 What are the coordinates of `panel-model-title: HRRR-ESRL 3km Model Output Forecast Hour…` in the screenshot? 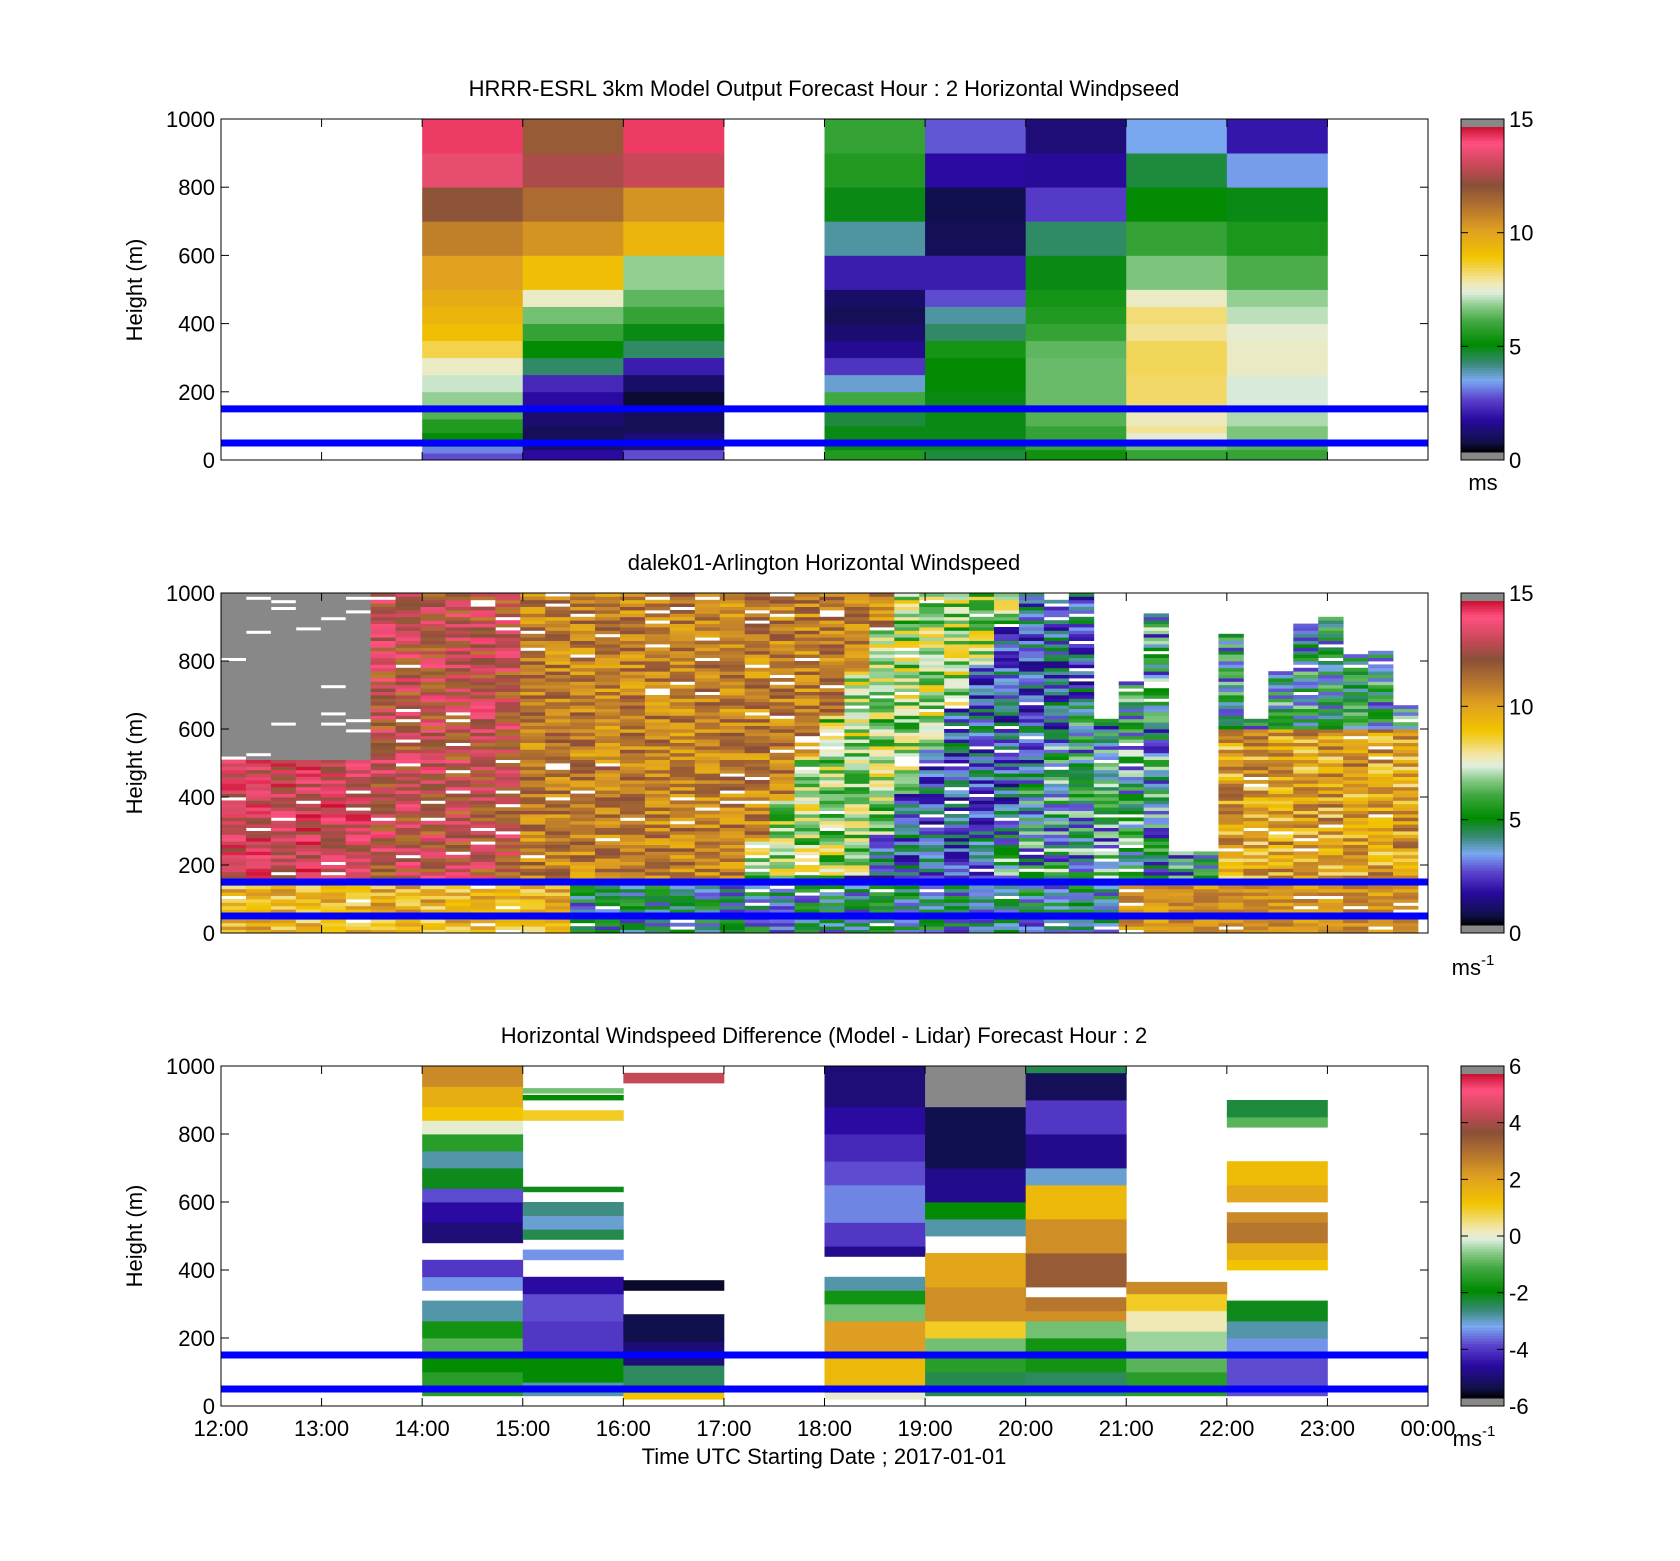 It's located at (824, 88).